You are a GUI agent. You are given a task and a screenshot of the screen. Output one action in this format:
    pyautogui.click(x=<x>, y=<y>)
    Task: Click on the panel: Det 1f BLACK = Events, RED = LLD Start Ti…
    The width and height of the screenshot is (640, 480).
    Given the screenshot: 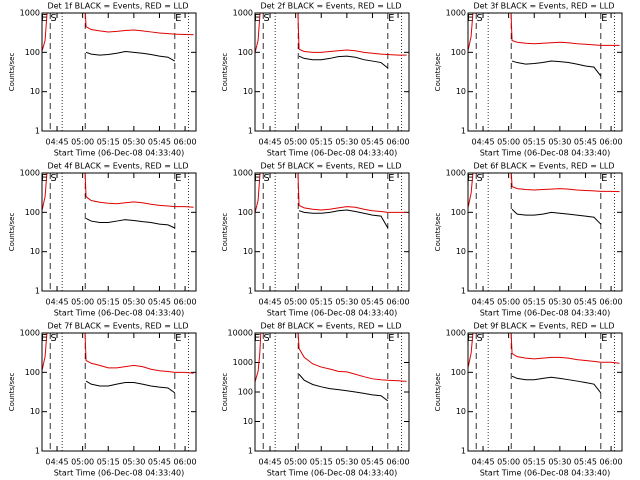 What is the action you would take?
    pyautogui.click(x=102, y=80)
    